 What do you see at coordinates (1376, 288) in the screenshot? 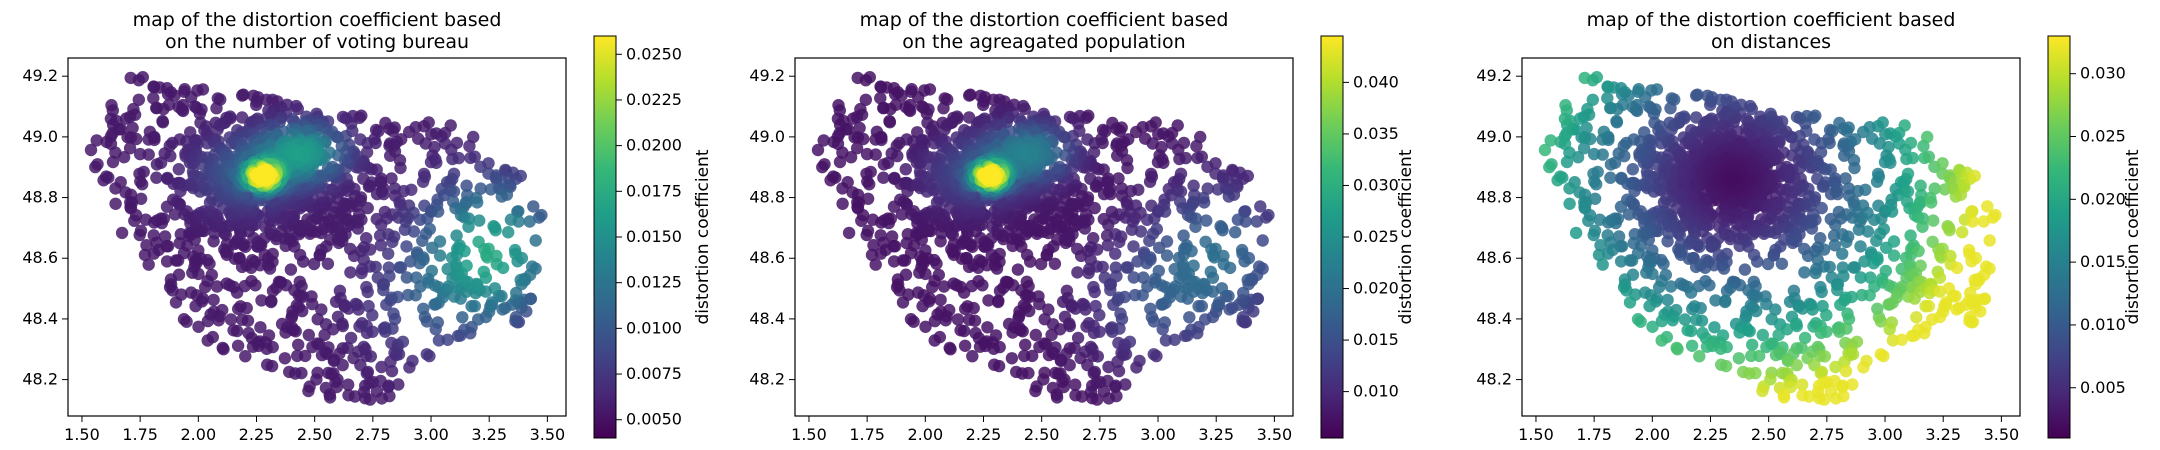
I see `colorbar-tick-label: 0.020` at bounding box center [1376, 288].